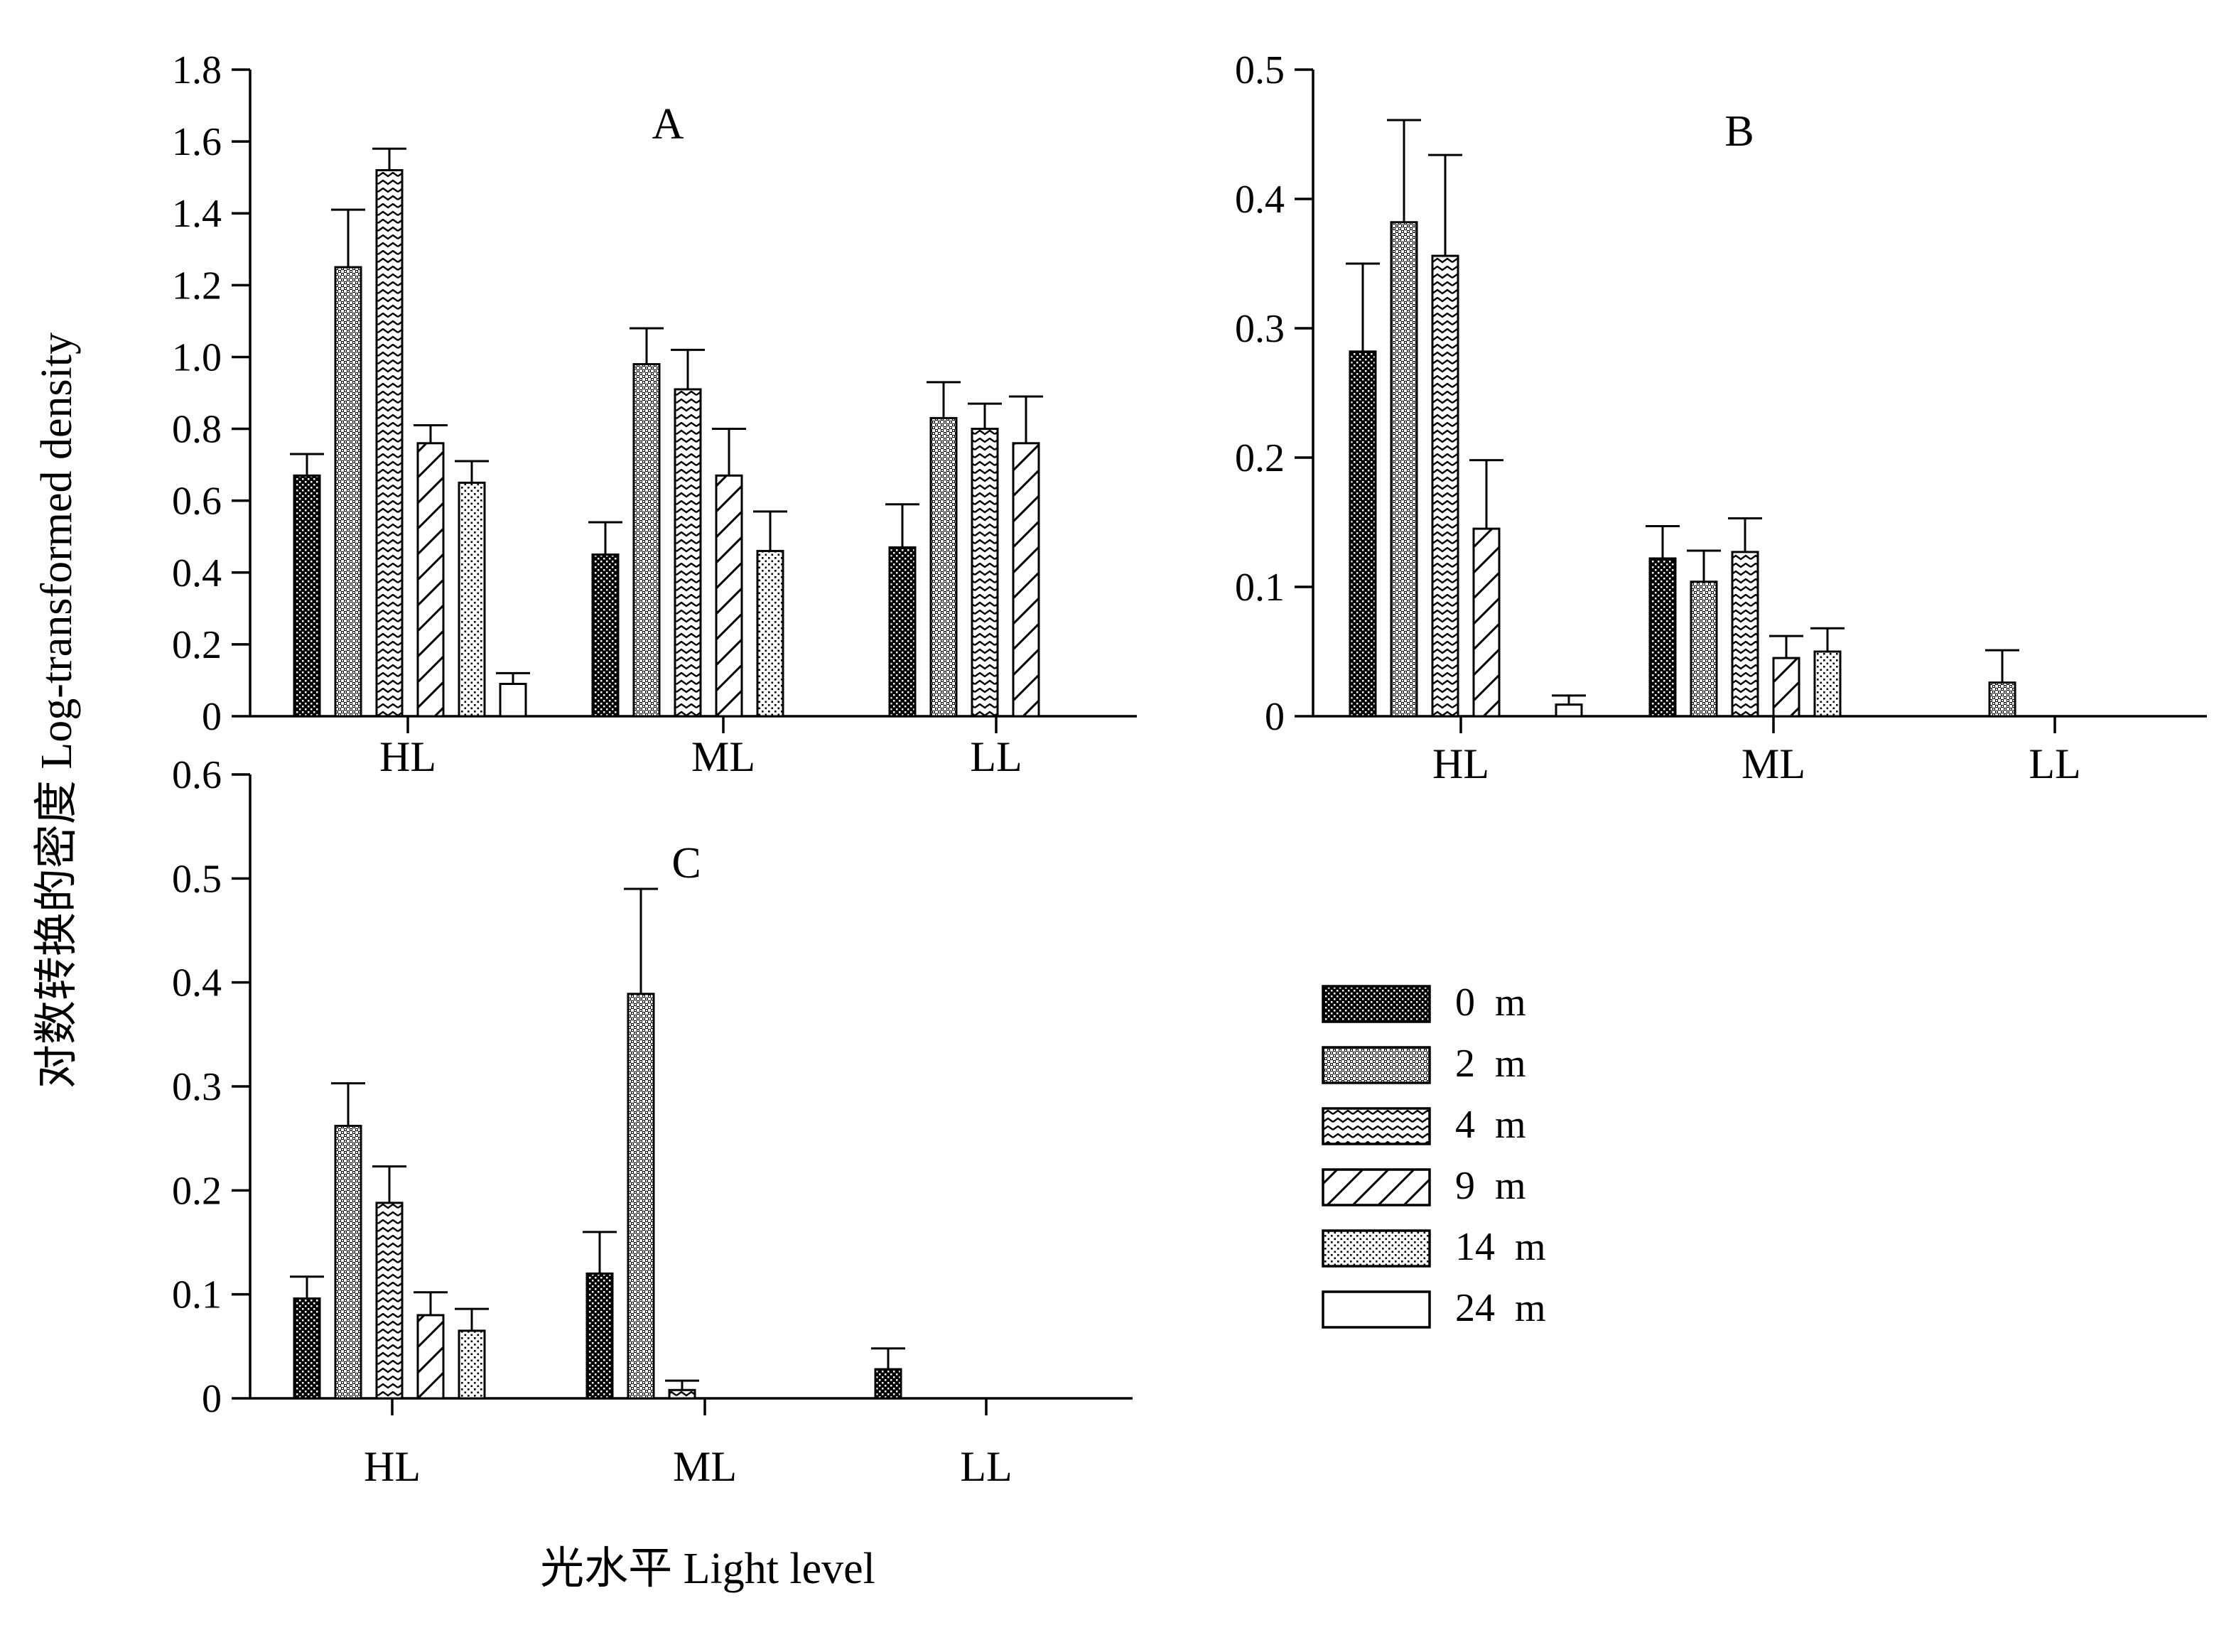 This screenshot has width=2214, height=1652. What do you see at coordinates (707, 1569) in the screenshot?
I see `x-axis-title: 光水平 Light level` at bounding box center [707, 1569].